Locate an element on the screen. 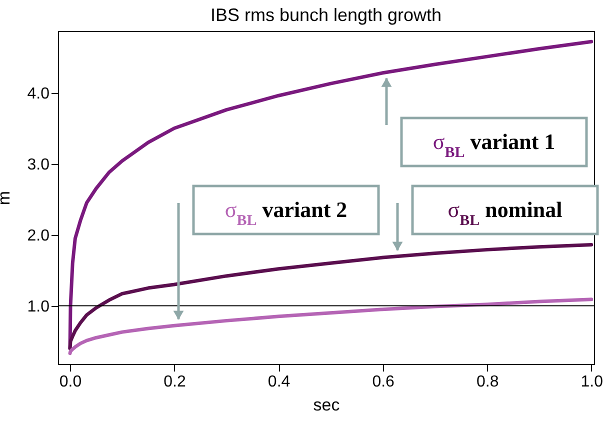 The height and width of the screenshot is (423, 608). x-tick-label: 0.8 is located at coordinates (487, 382).